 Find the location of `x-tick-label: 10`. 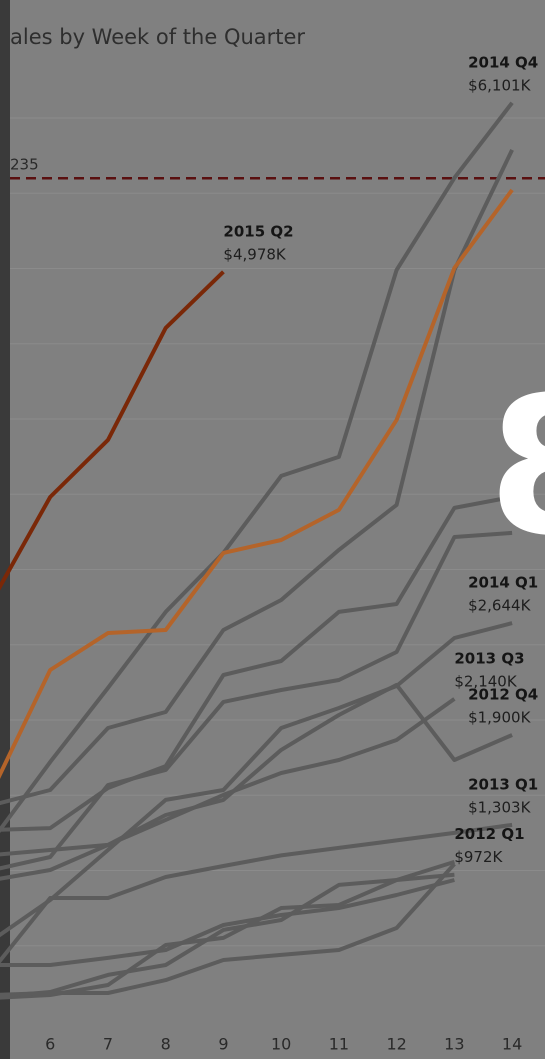

x-tick-label: 10 is located at coordinates (281, 1044).